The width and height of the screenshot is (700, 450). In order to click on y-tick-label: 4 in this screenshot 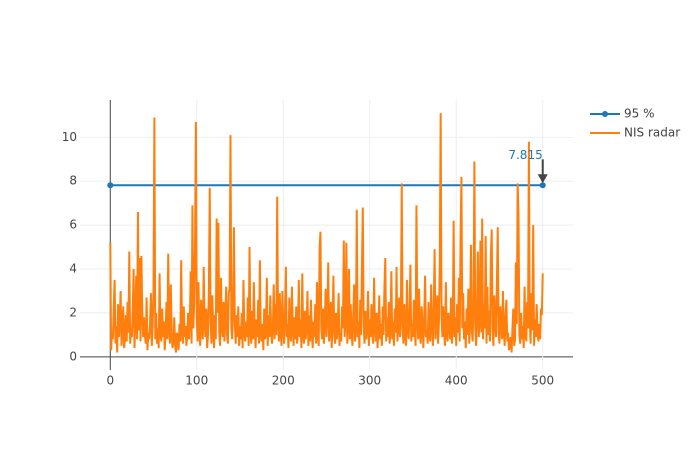, I will do `click(73, 269)`.